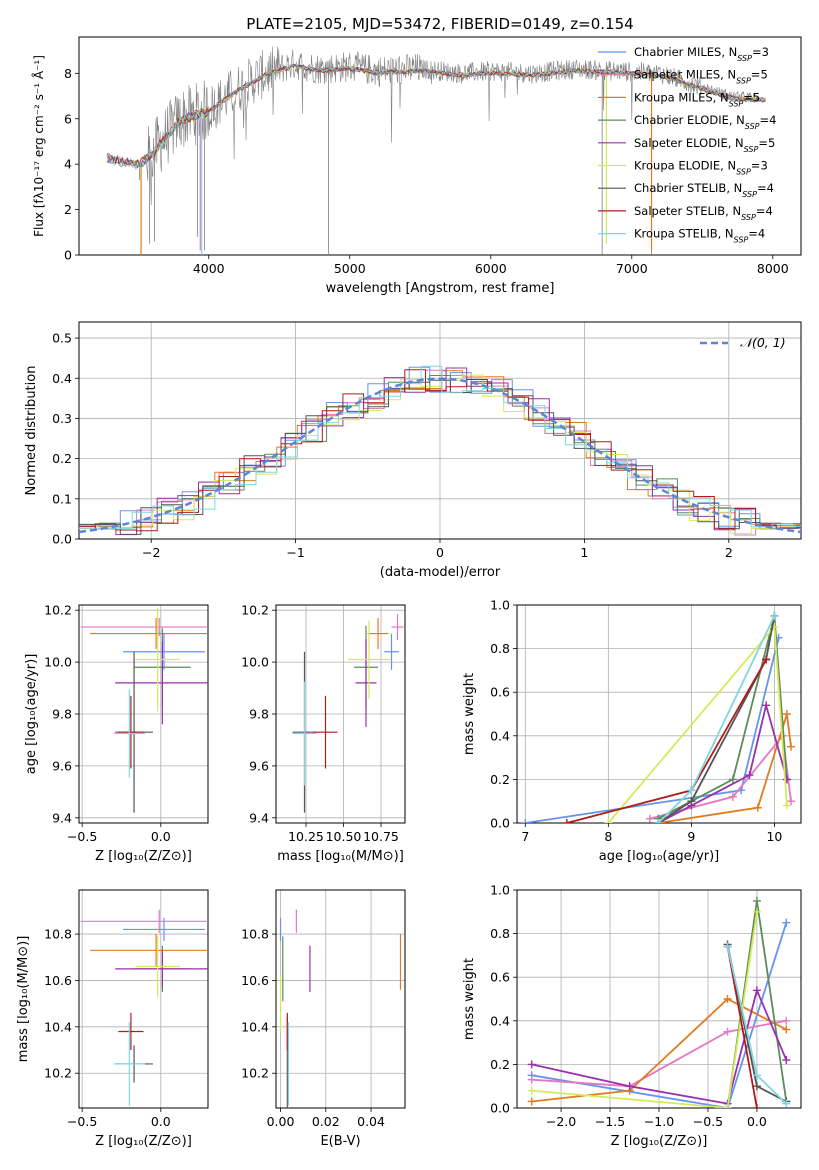 Image resolution: width=819 pixels, height=1170 pixels. I want to click on x-tick-label: 8, so click(608, 836).